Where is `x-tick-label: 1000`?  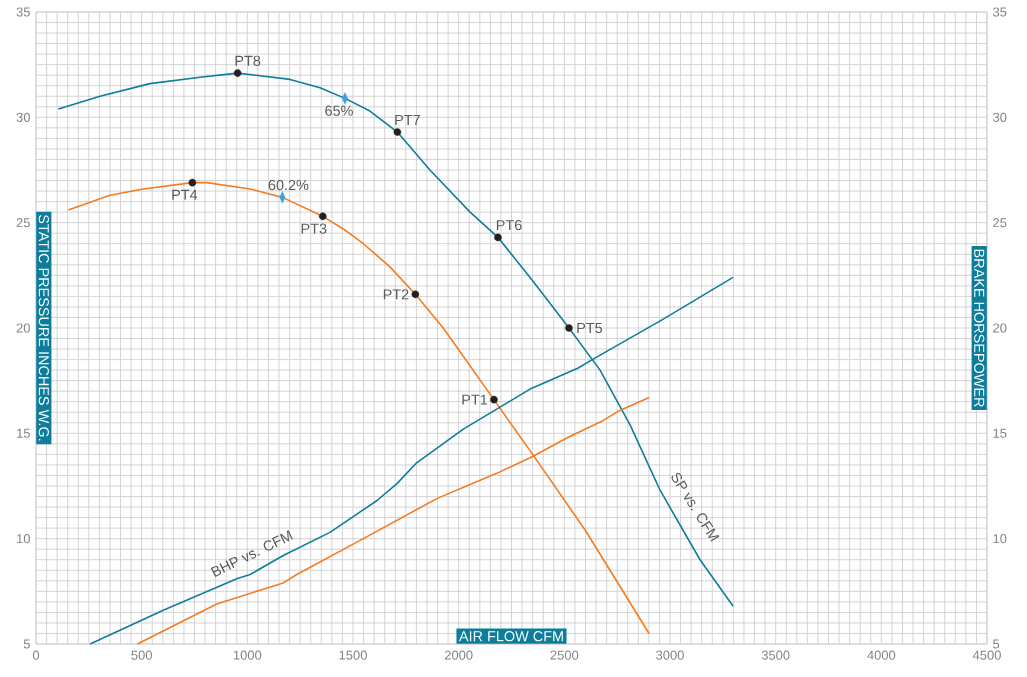 x-tick-label: 1000 is located at coordinates (247, 655).